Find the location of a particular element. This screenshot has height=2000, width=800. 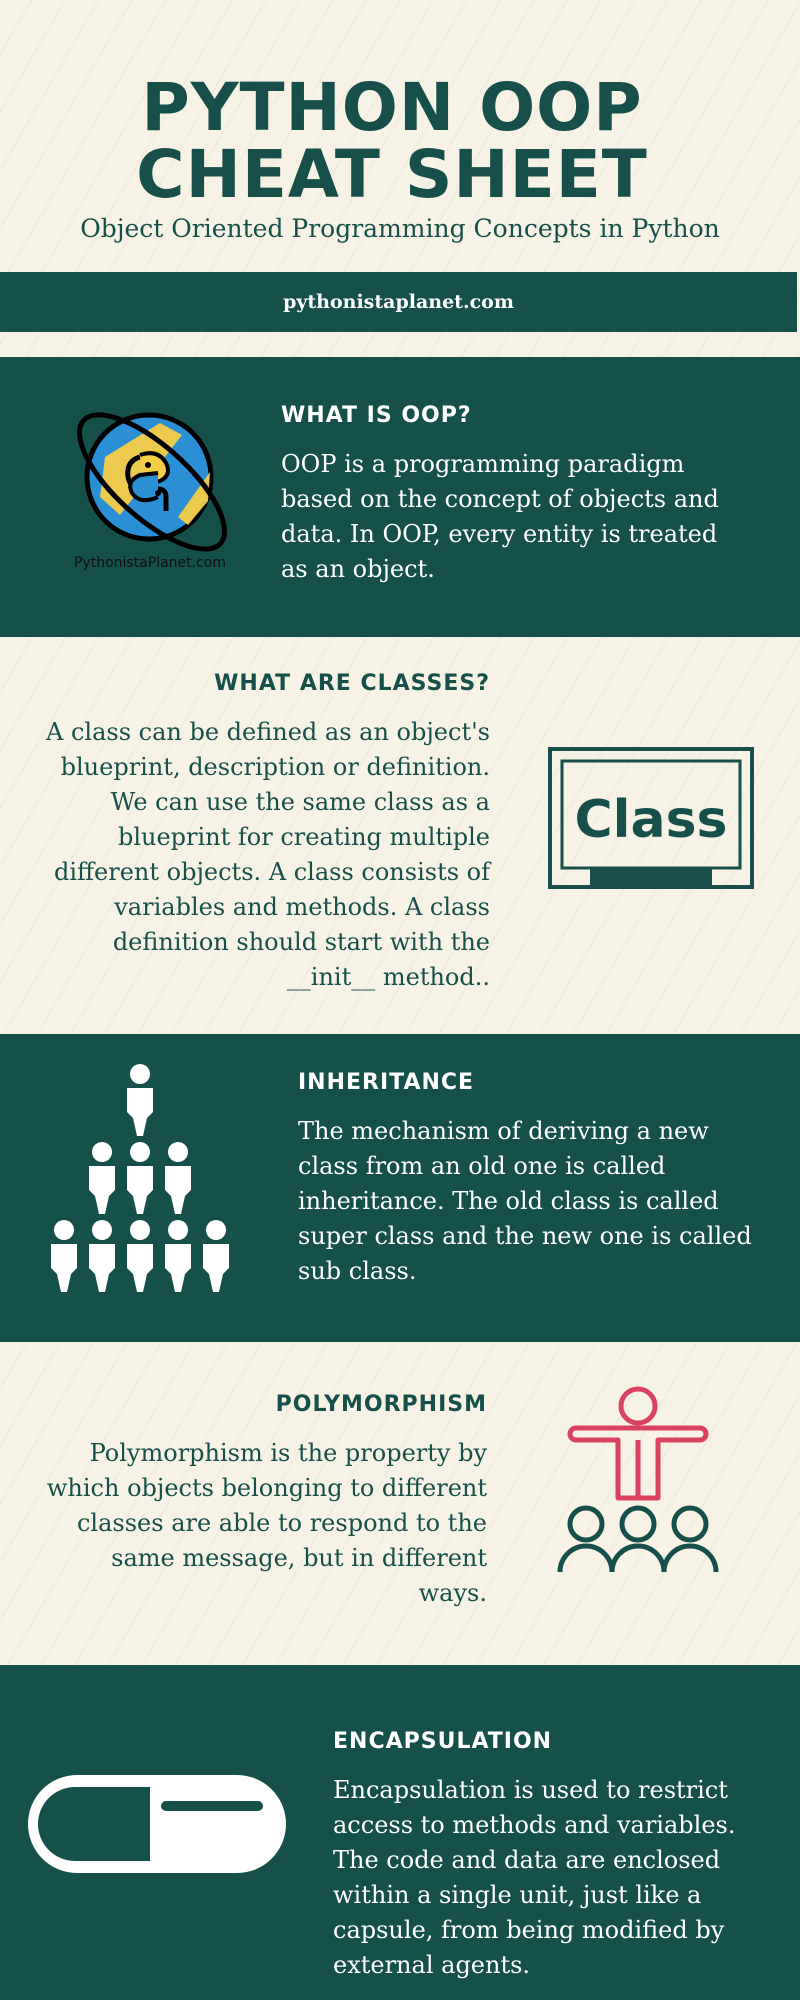

capsule-icon is located at coordinates (157, 1824).